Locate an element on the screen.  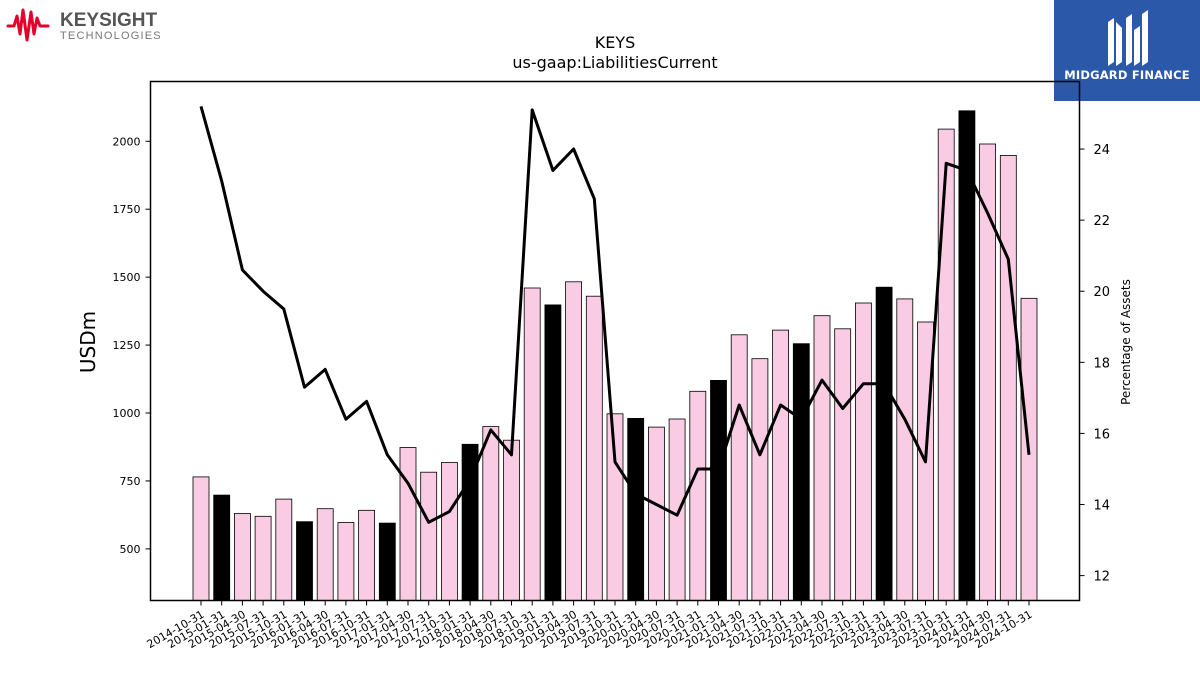
y-tick-right-label: 14 is located at coordinates (1102, 506).